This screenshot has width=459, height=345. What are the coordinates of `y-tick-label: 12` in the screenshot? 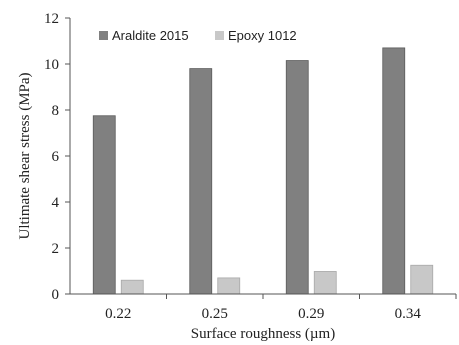 It's located at (51, 19).